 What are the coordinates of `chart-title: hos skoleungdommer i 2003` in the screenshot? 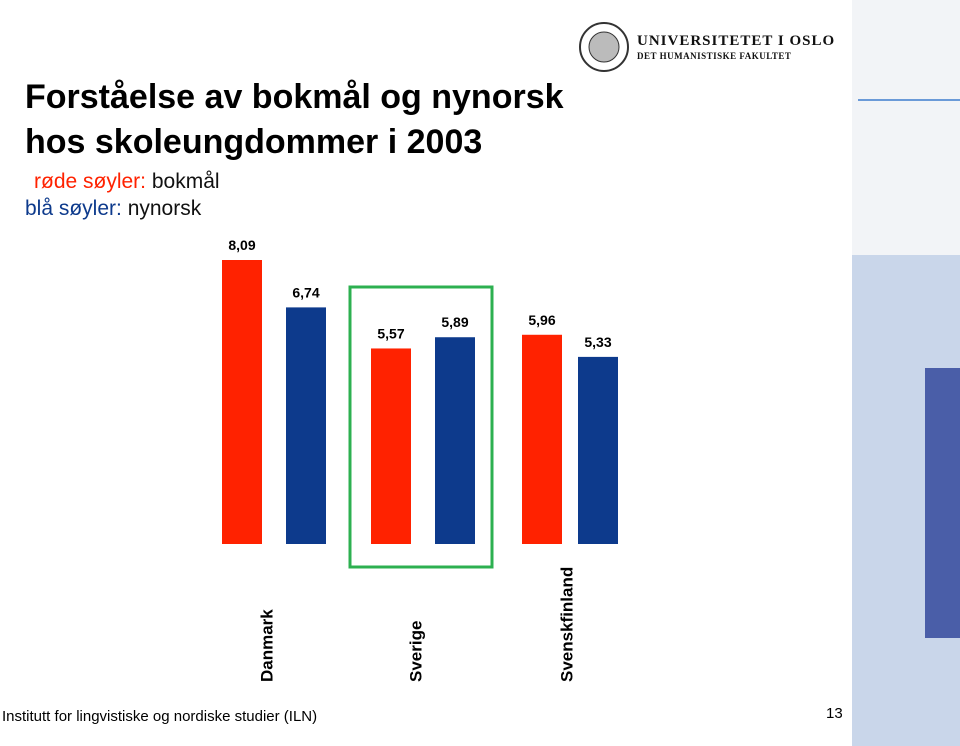 It's located at (253, 142).